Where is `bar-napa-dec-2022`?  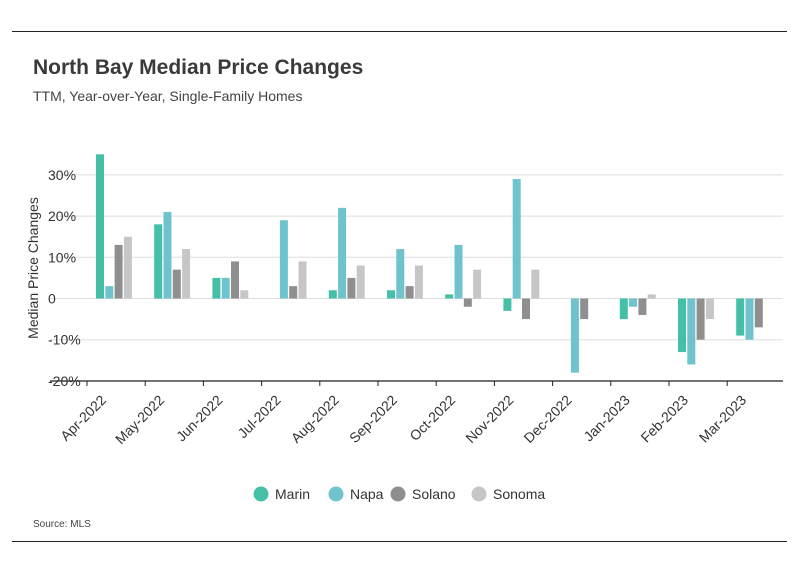
bar-napa-dec-2022 is located at coordinates (574, 335).